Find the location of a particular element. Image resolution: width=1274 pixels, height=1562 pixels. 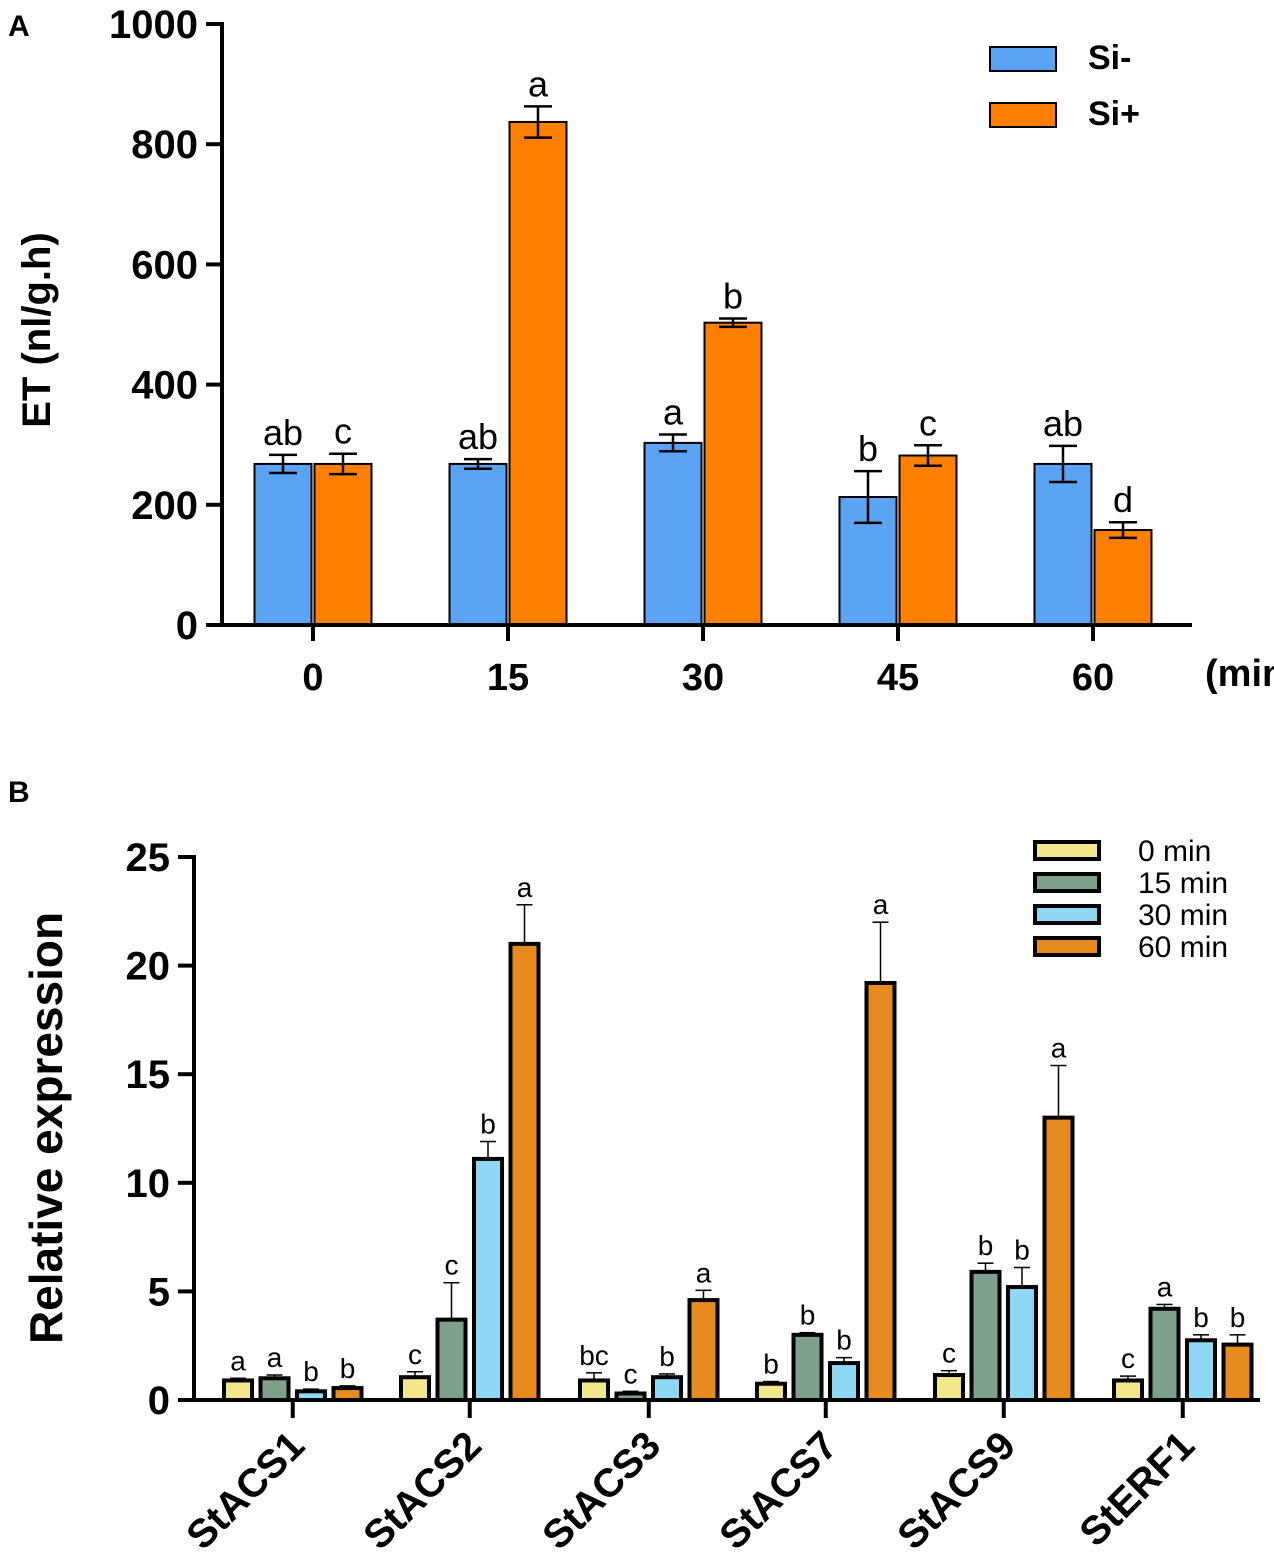

chart-a-y-axis-label: ET (nl/g.h) is located at coordinates (37, 330).